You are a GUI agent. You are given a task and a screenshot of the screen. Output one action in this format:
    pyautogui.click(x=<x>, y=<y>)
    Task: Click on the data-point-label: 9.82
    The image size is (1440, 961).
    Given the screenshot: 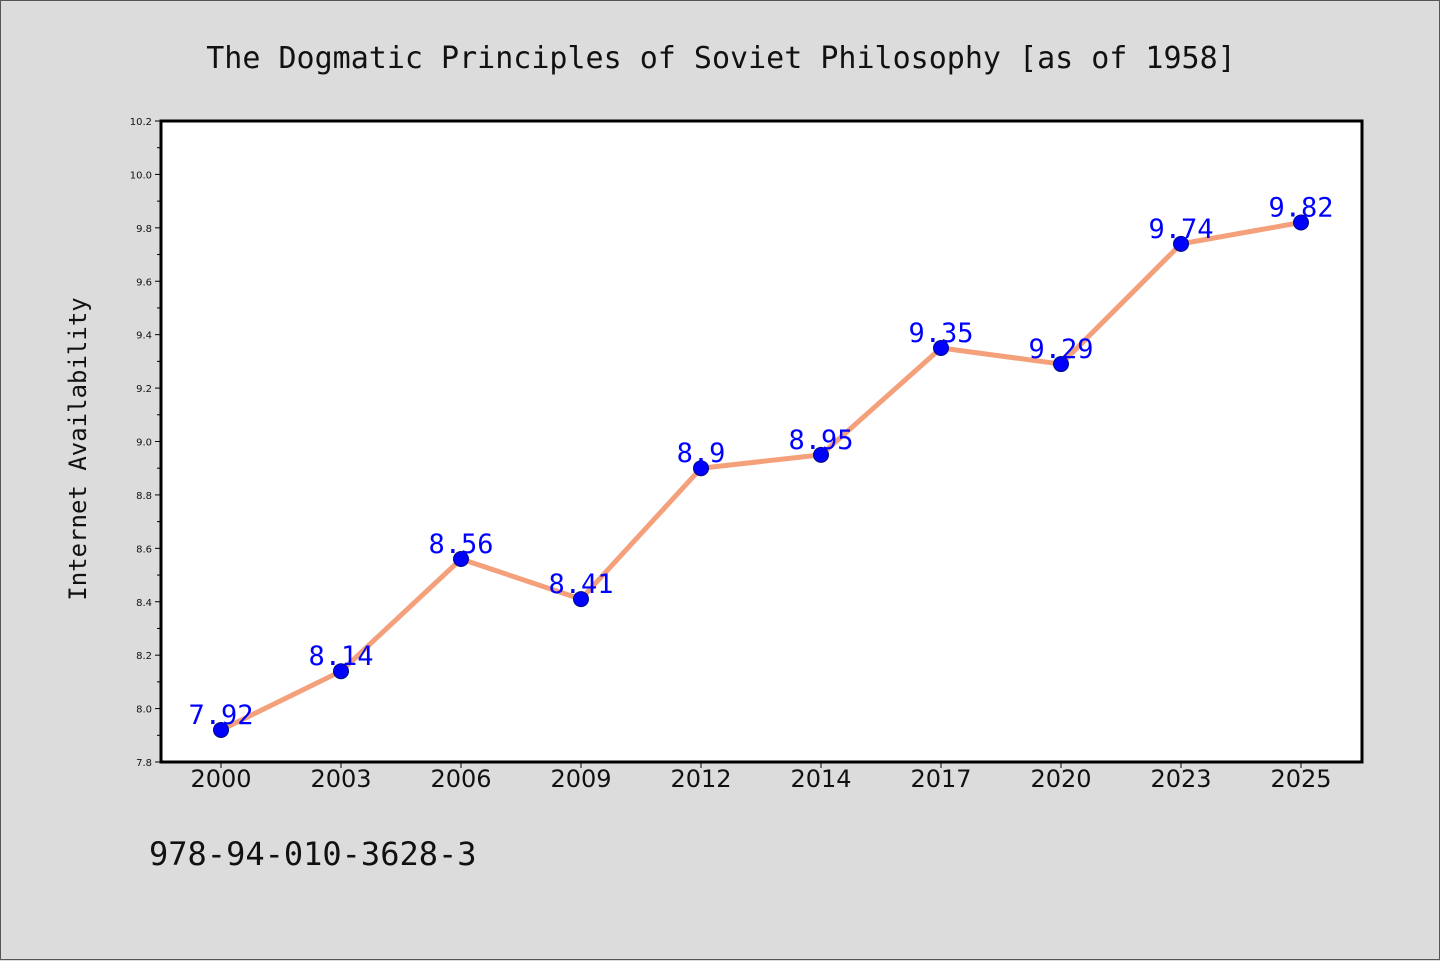 What is the action you would take?
    pyautogui.click(x=1300, y=207)
    